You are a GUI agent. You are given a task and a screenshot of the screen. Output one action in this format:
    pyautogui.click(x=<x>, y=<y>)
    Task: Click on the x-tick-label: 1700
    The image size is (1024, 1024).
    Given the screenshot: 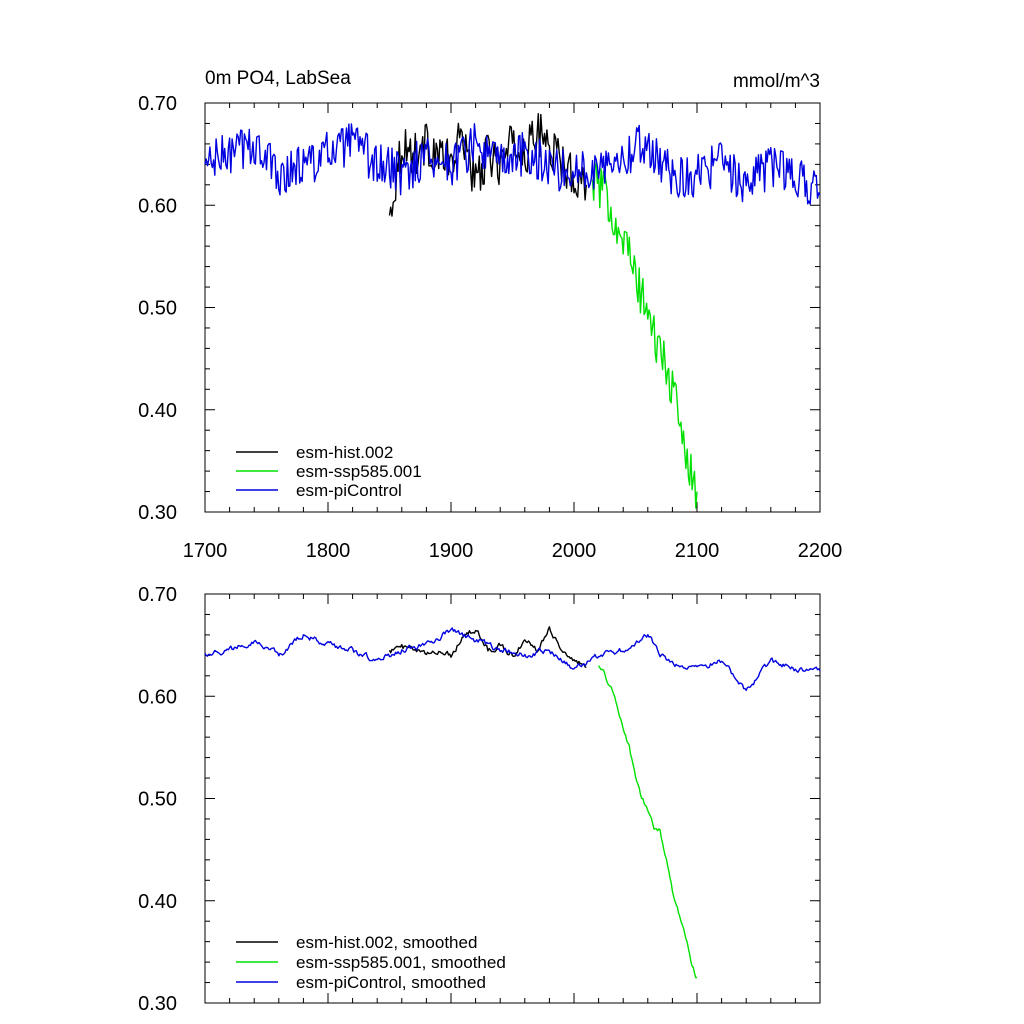 What is the action you would take?
    pyautogui.click(x=205, y=551)
    